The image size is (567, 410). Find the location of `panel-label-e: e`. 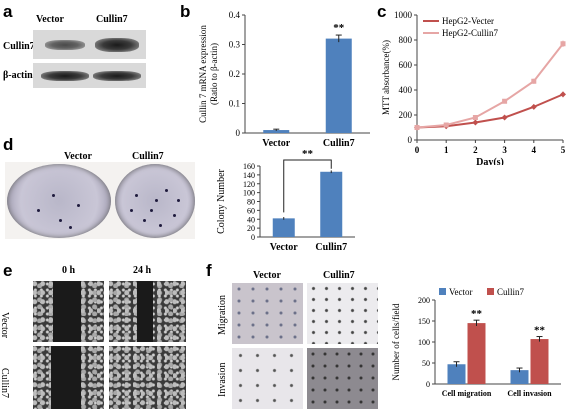

panel-label-e: e is located at coordinates (8, 270).